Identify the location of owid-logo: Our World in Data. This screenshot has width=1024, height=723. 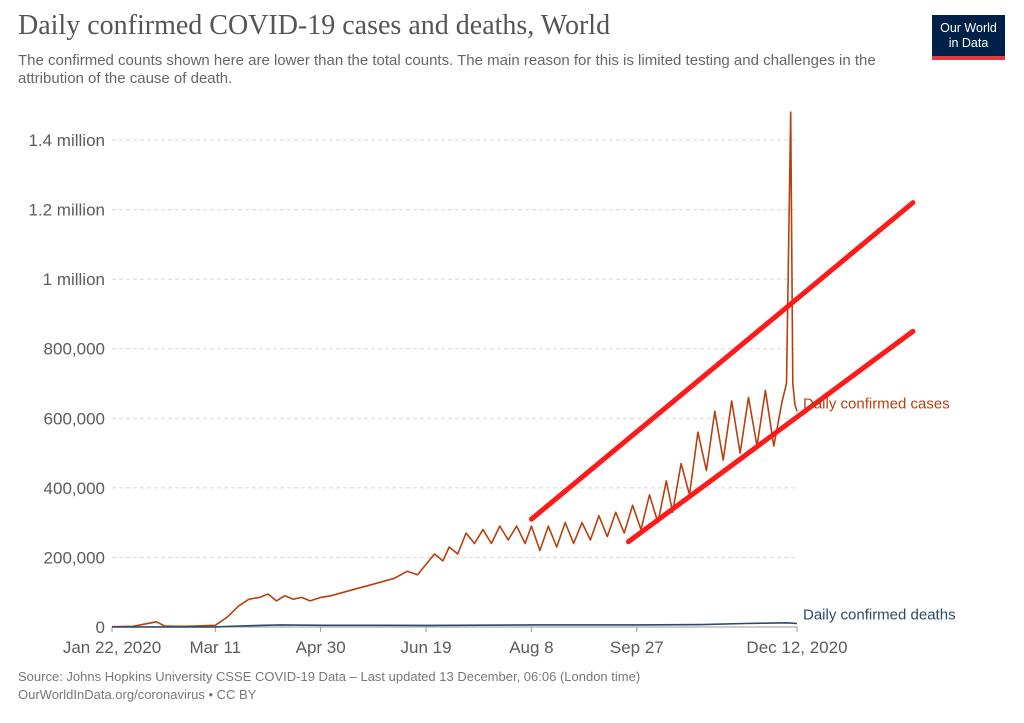
(968, 37).